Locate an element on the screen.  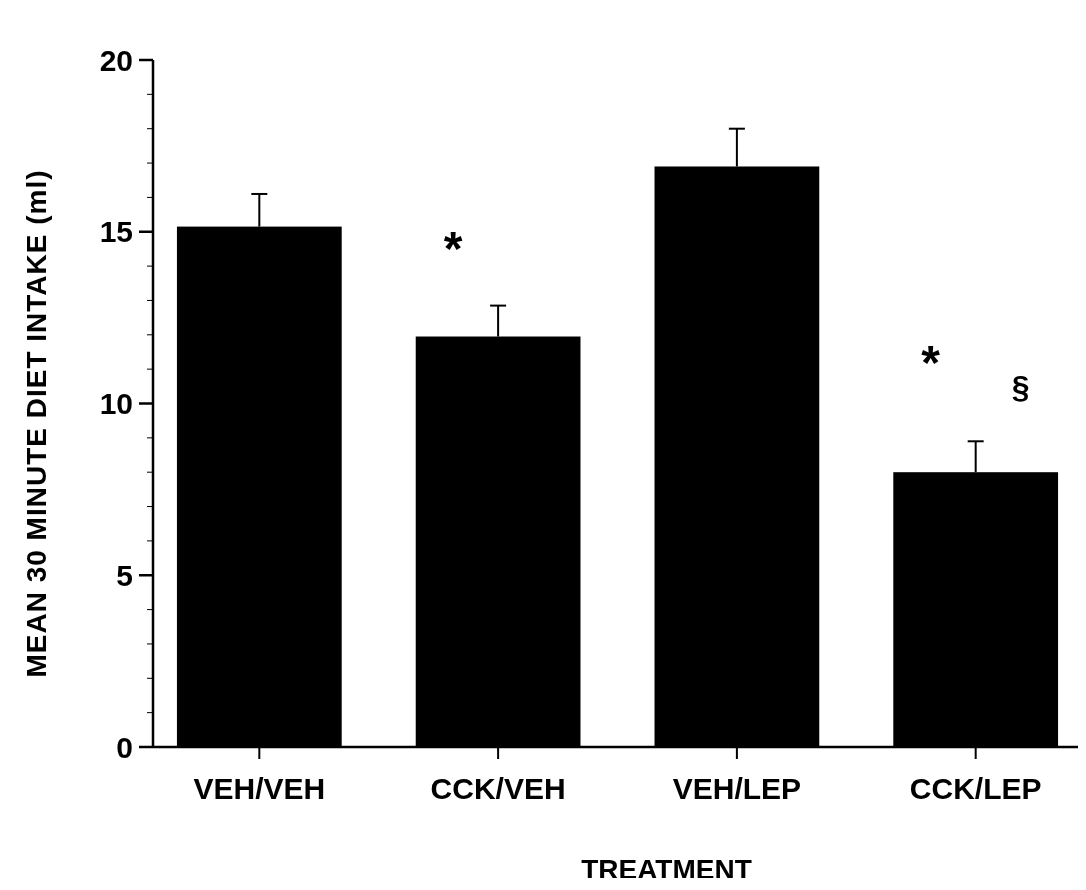
y-tick-label: 20 is located at coordinates (116, 60).